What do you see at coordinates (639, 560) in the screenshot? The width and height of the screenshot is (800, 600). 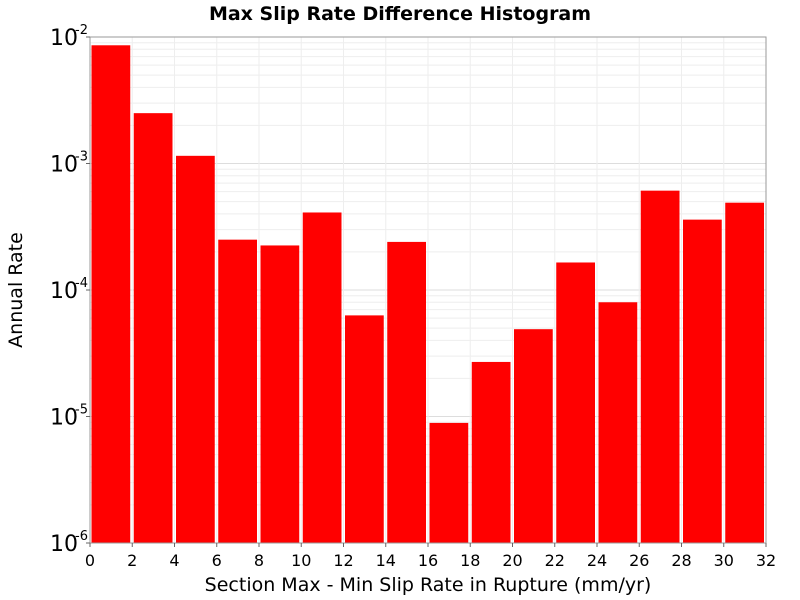 I see `x-tick-label: 26` at bounding box center [639, 560].